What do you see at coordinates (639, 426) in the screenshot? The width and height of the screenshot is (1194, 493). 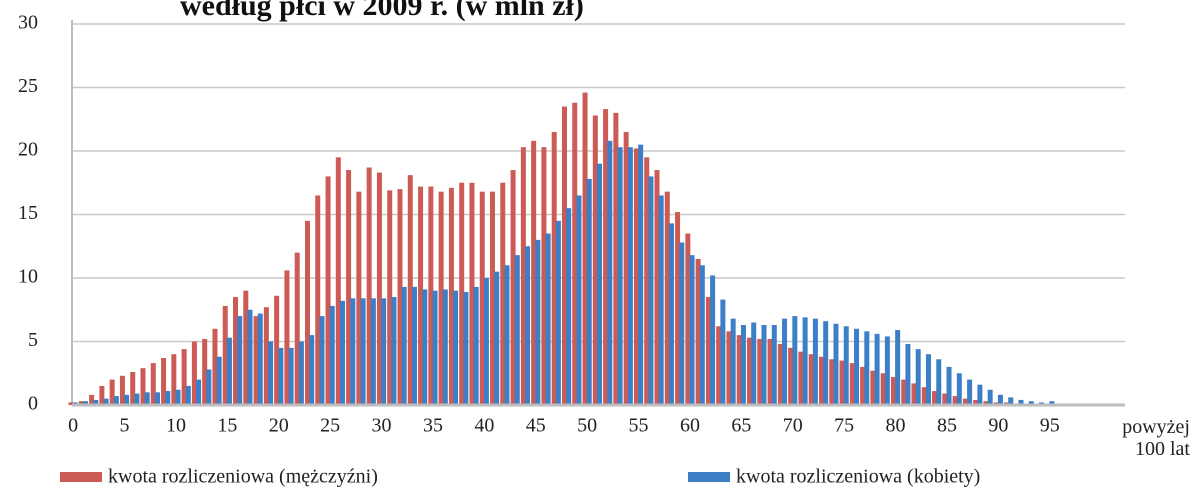 I see `x-tick-label: 55` at bounding box center [639, 426].